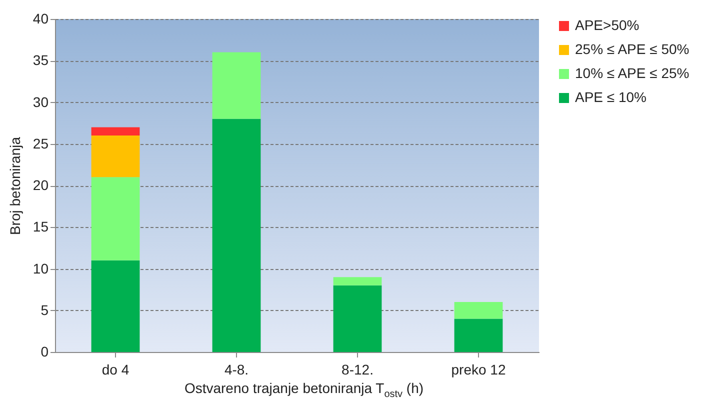 This screenshot has height=401, width=714. I want to click on y-tick-label: 20, so click(40, 185).